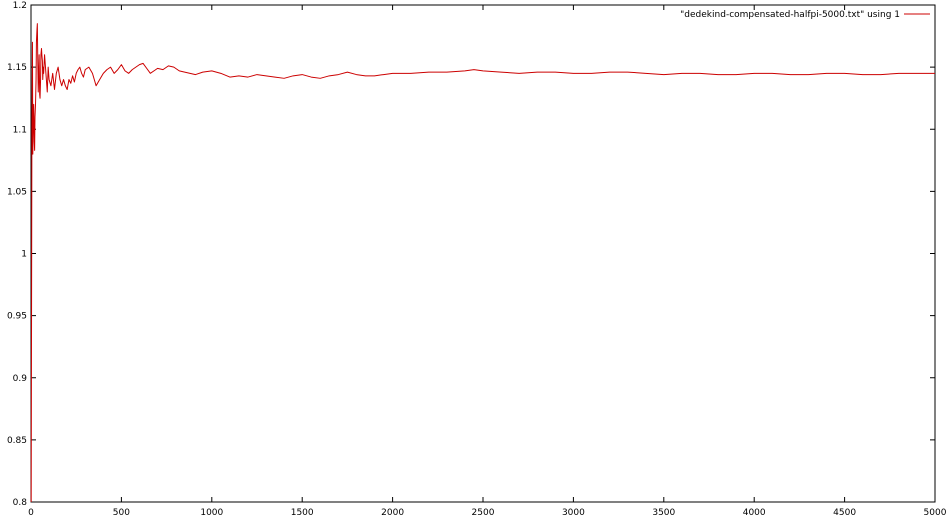 The image size is (946, 523). I want to click on y-tick-label: 0.8, so click(20, 503).